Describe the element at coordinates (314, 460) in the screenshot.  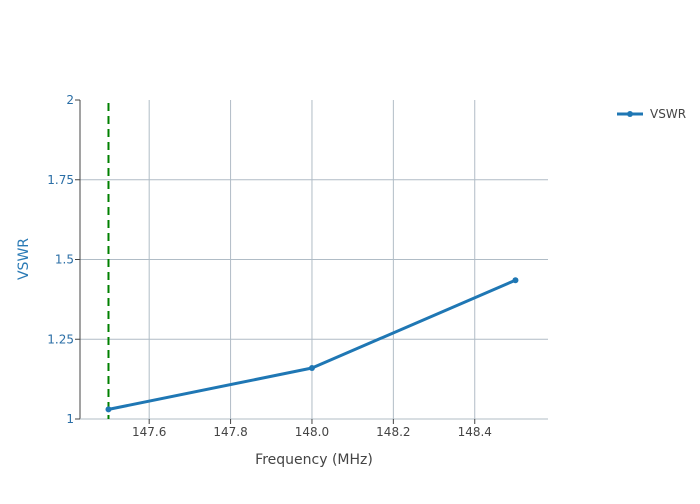
I see `x-axis-title: Frequency (MHz)` at that location.